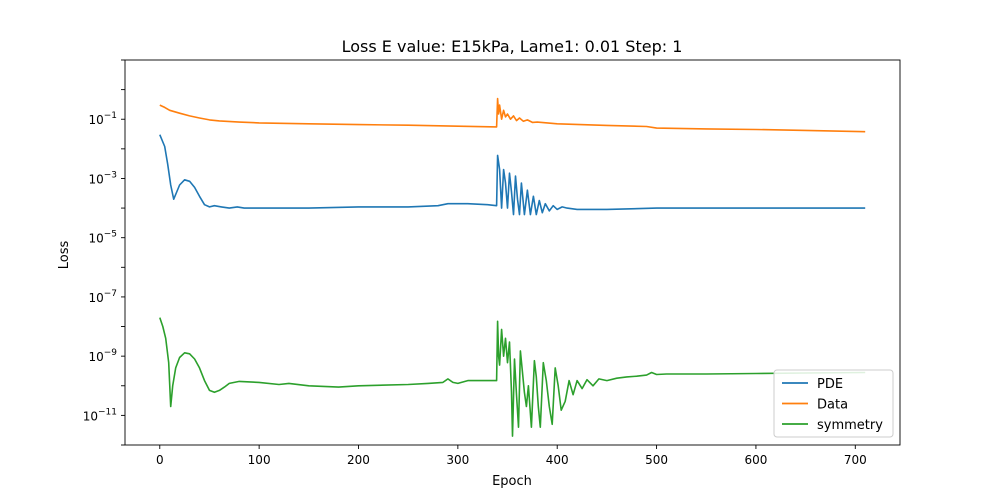  I want to click on series-line-pde, so click(512, 175).